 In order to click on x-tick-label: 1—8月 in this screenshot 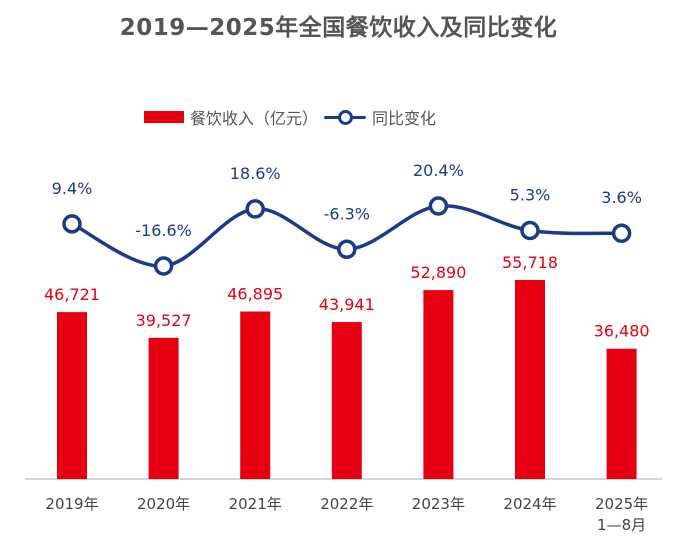, I will do `click(621, 525)`.